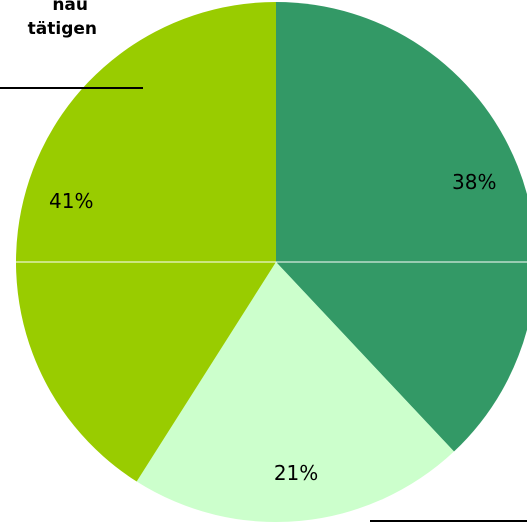 Image resolution: width=527 pixels, height=528 pixels. Describe the element at coordinates (71, 201) in the screenshot. I see `data-label: 41%` at that location.